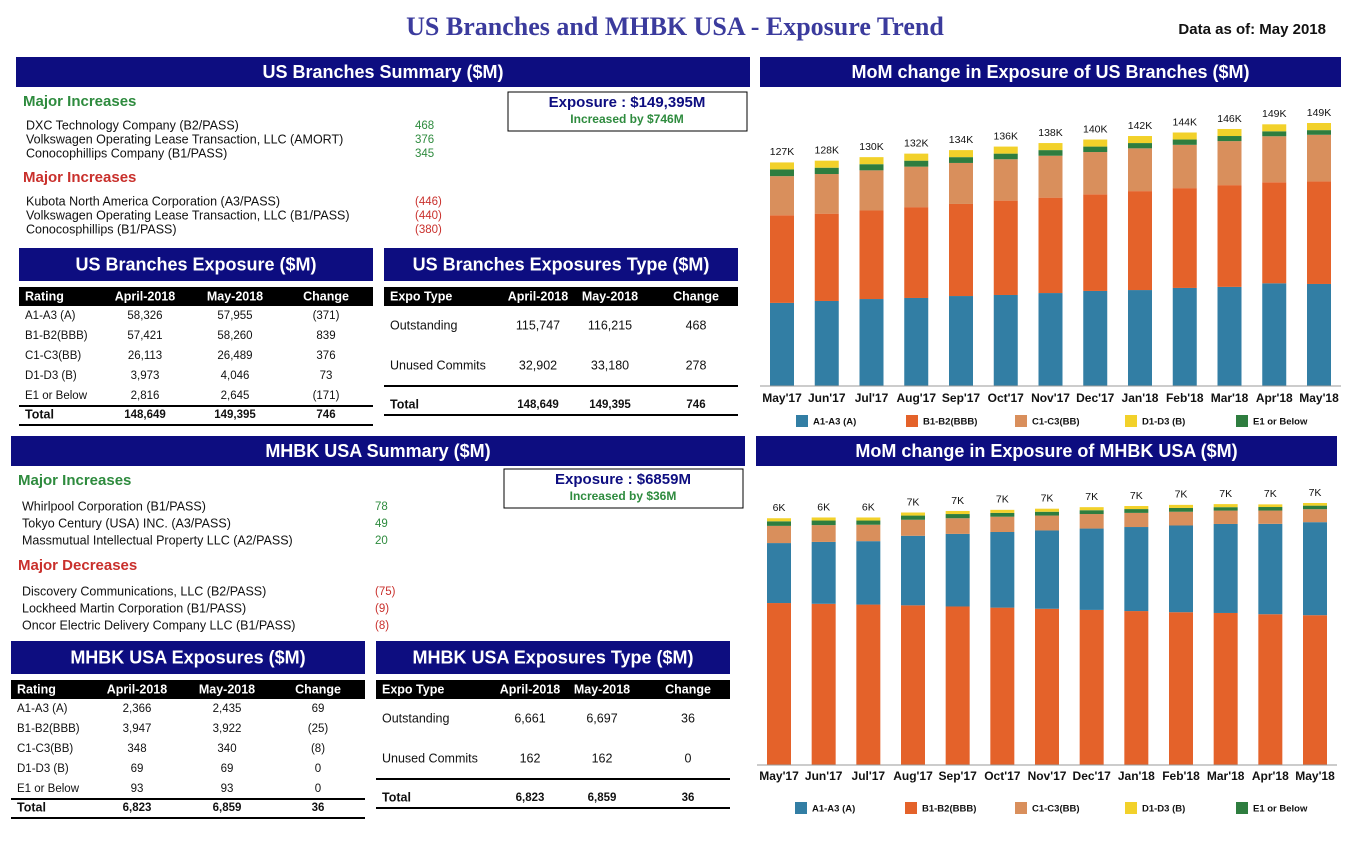  What do you see at coordinates (1163, 809) in the screenshot?
I see `legend-label: D1-D3 (B)` at bounding box center [1163, 809].